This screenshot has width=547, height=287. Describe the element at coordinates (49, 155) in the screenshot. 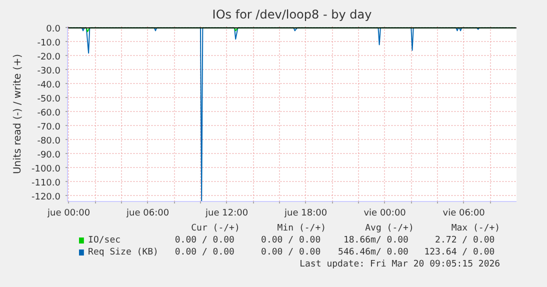

I see `y-tick-label: -90.0` at that location.